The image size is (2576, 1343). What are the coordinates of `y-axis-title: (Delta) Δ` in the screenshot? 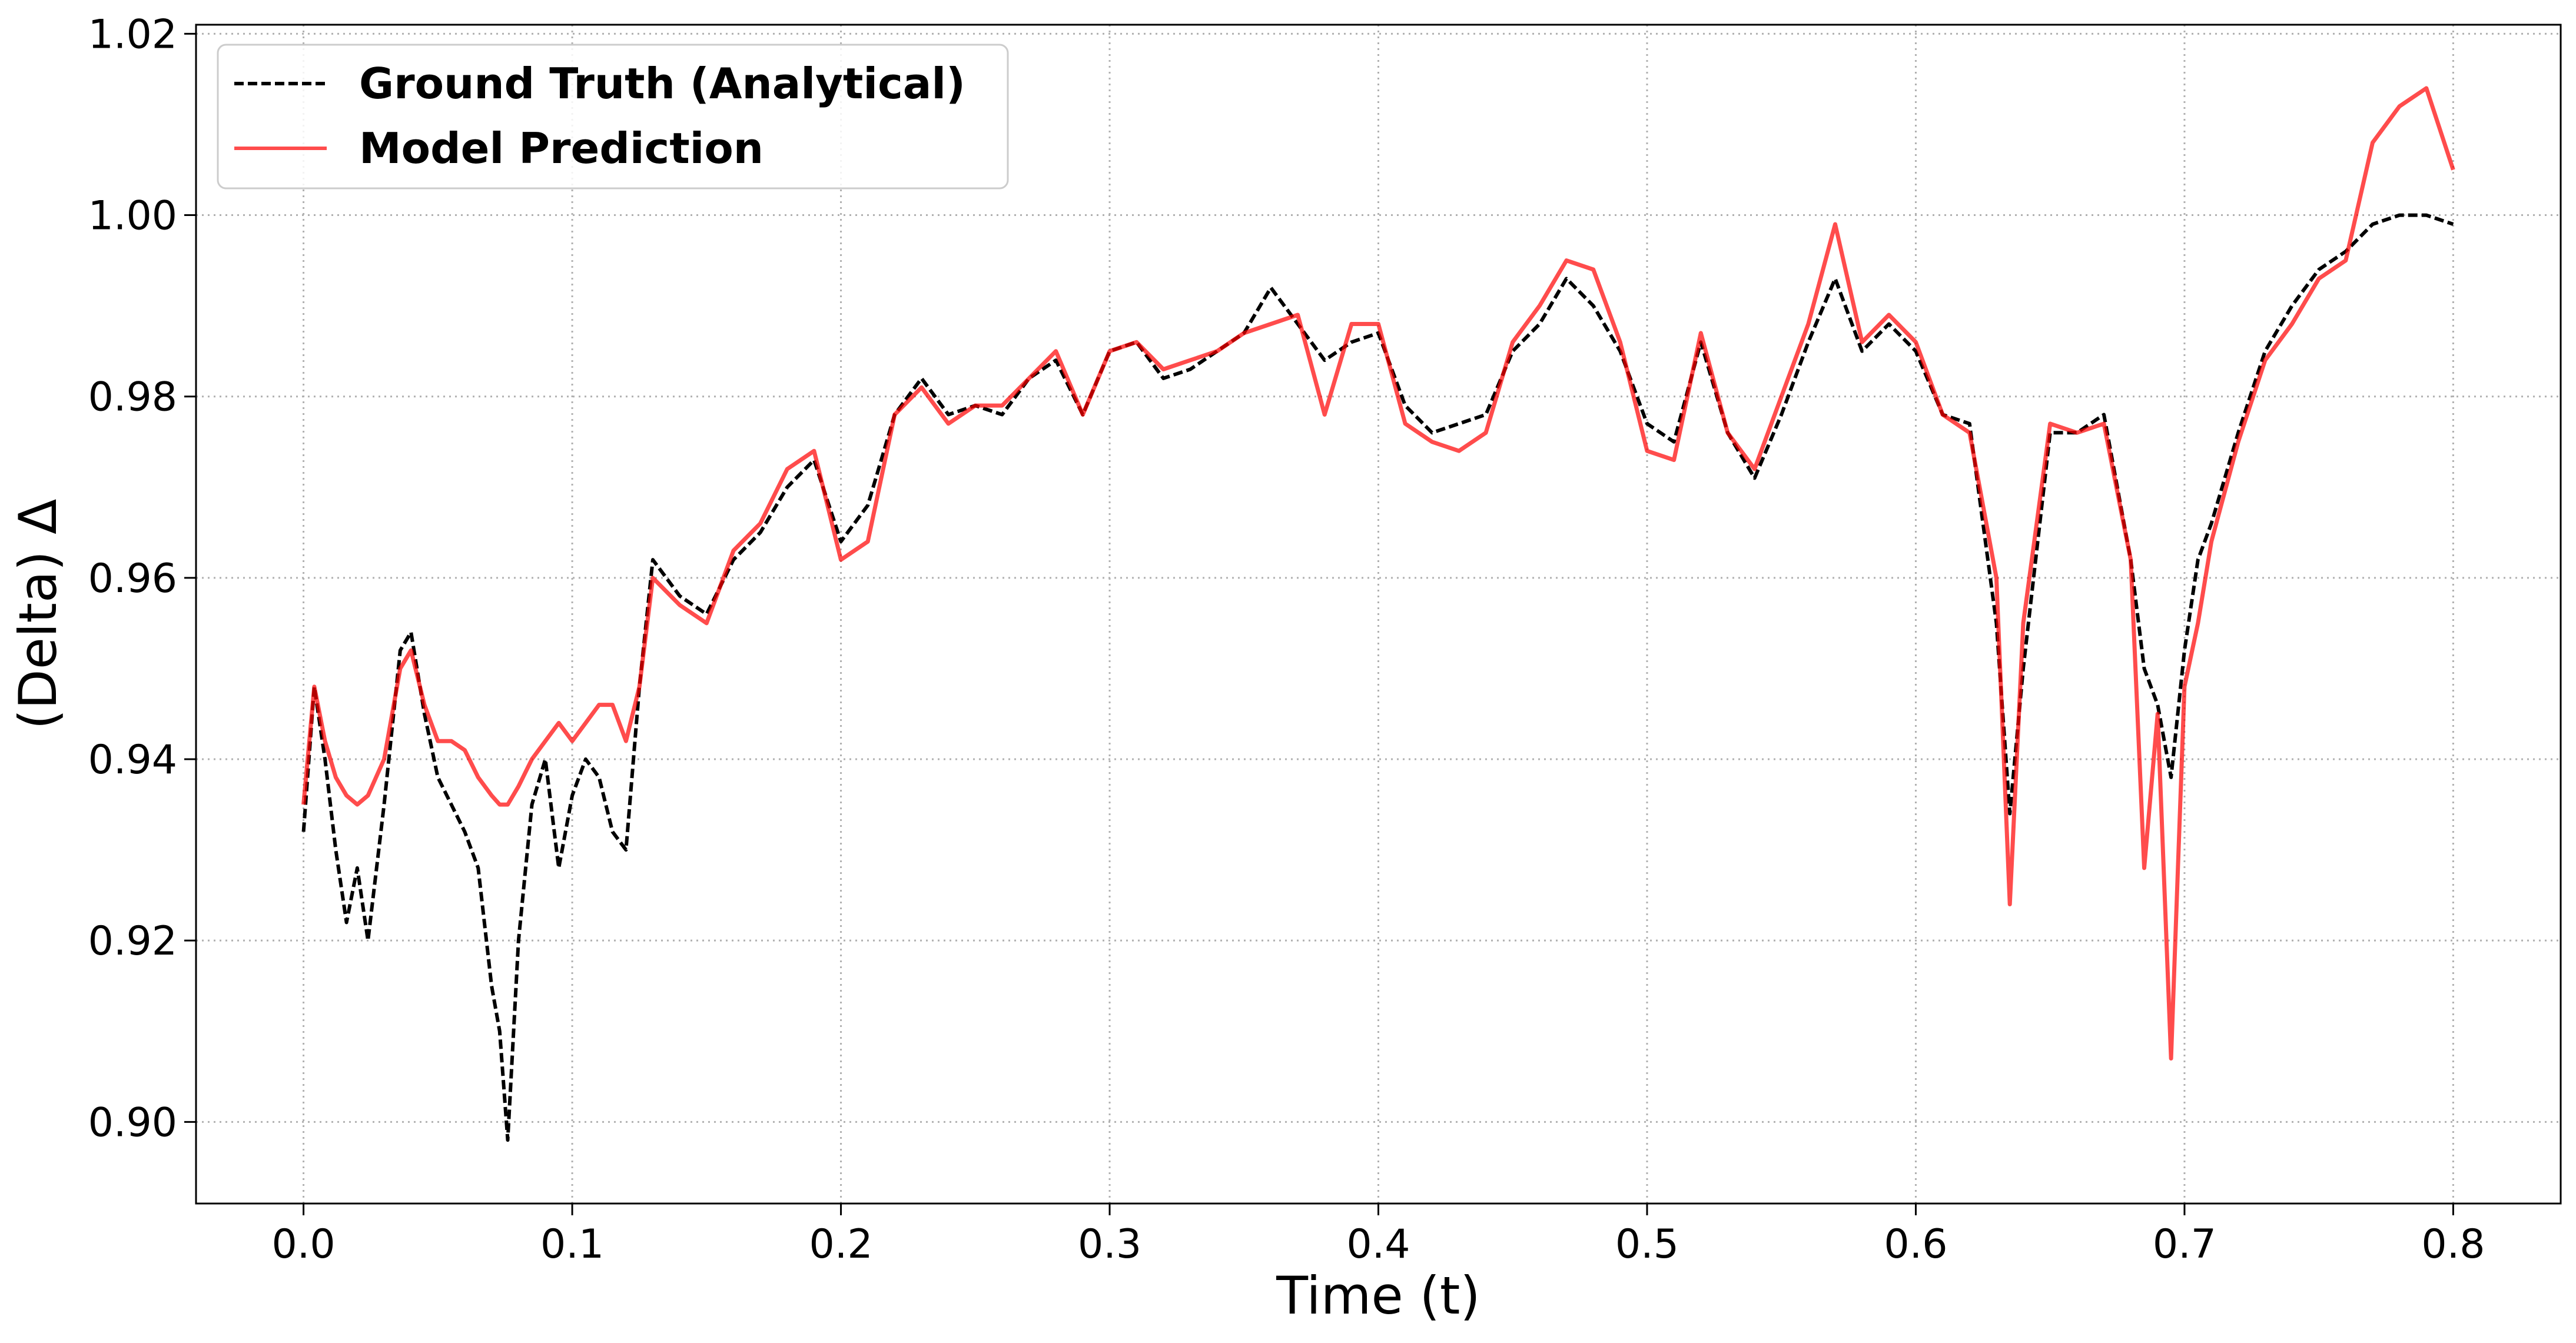 It's located at (38, 614).